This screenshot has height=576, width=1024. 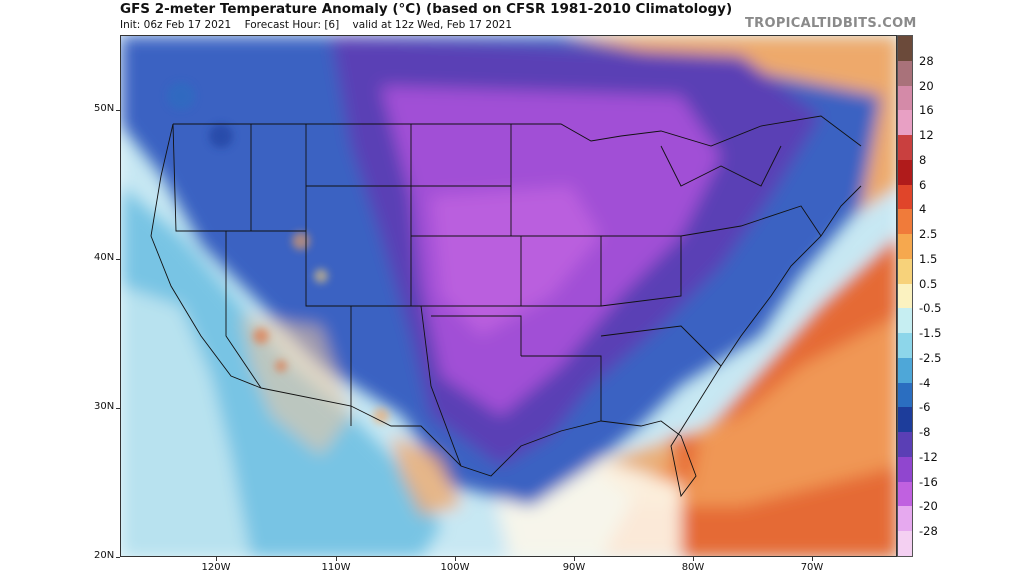 I want to click on forecast-hour: Forecast Hour: [6], so click(x=292, y=25).